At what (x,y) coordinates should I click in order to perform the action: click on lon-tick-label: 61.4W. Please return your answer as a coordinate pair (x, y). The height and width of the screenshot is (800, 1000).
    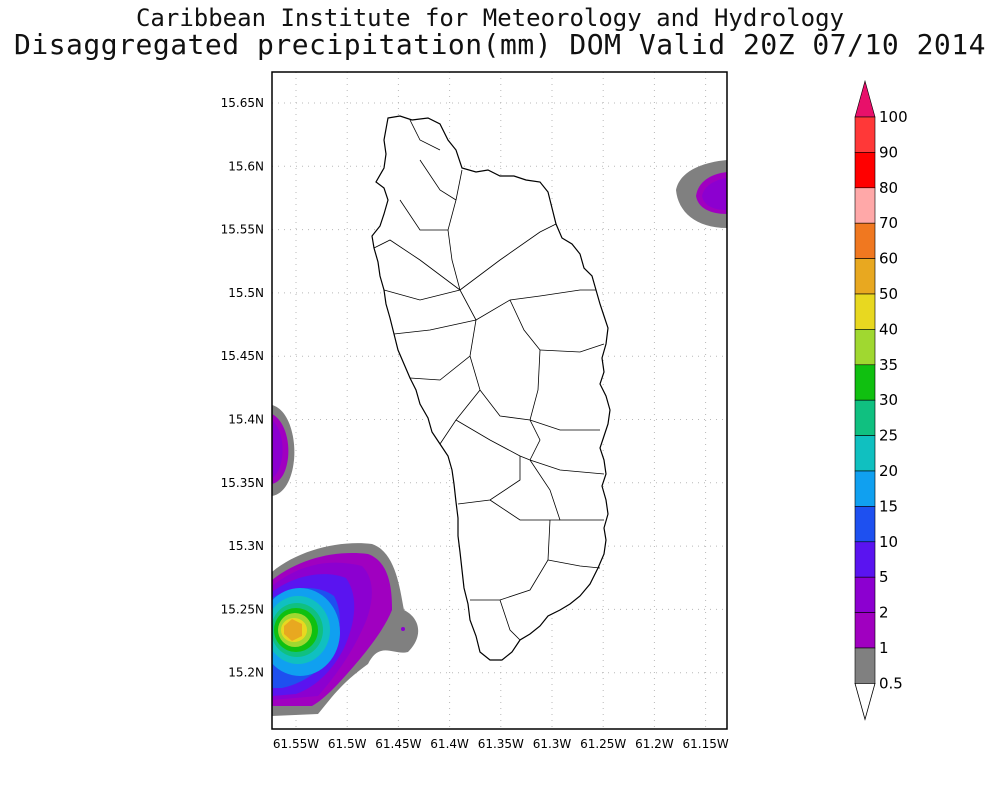
    Looking at the image, I should click on (449, 744).